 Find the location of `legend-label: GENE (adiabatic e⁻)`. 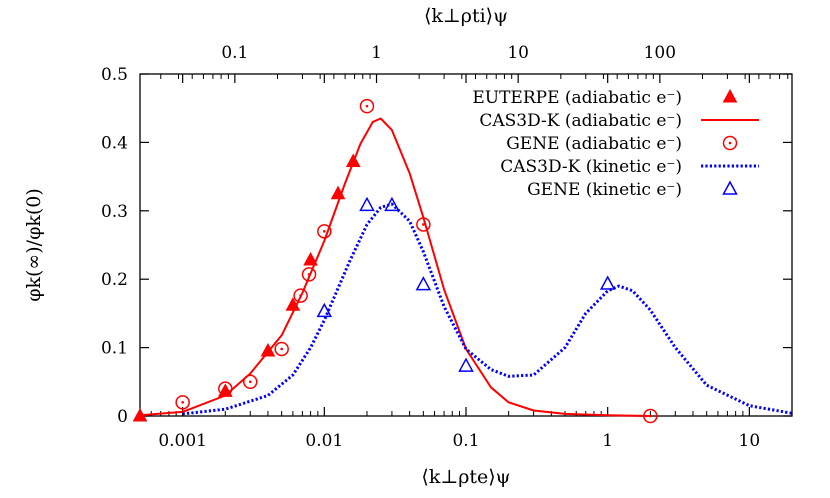

legend-label: GENE (adiabatic e⁻) is located at coordinates (594, 144).